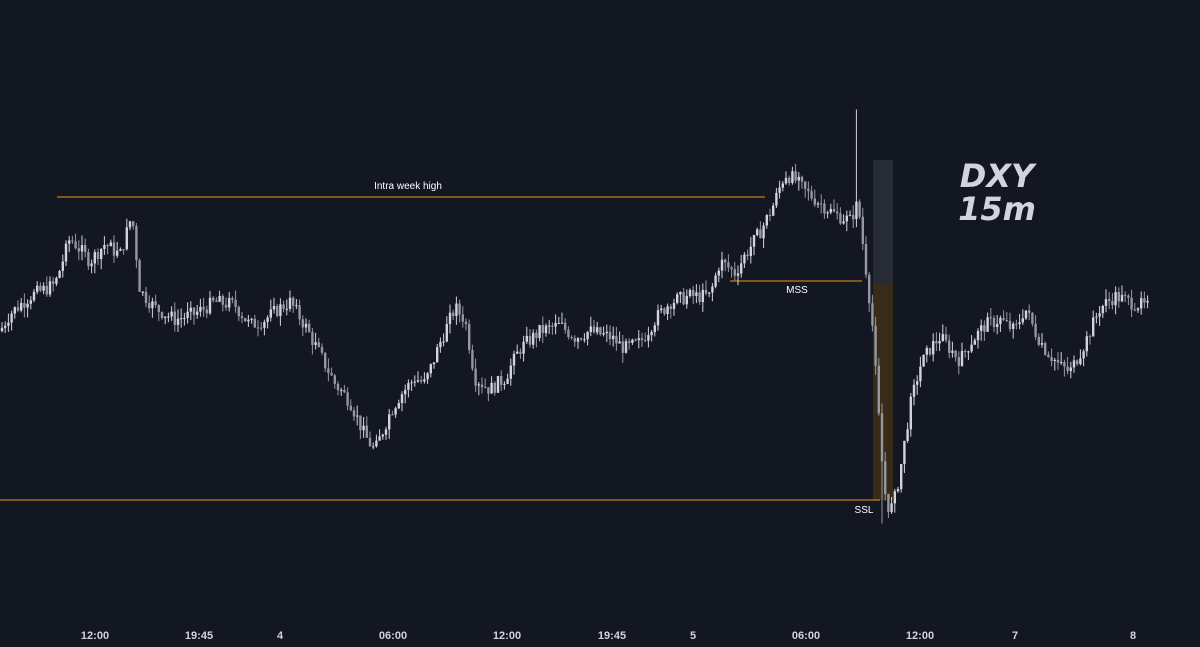 The height and width of the screenshot is (647, 1200). What do you see at coordinates (693, 636) in the screenshot?
I see `x-tick-label: 5` at bounding box center [693, 636].